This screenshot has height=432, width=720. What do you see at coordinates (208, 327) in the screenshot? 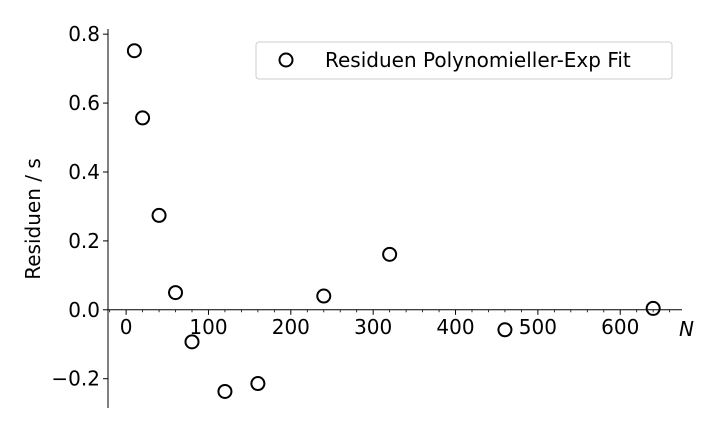
I see `x-tick-label: 100` at bounding box center [208, 327].